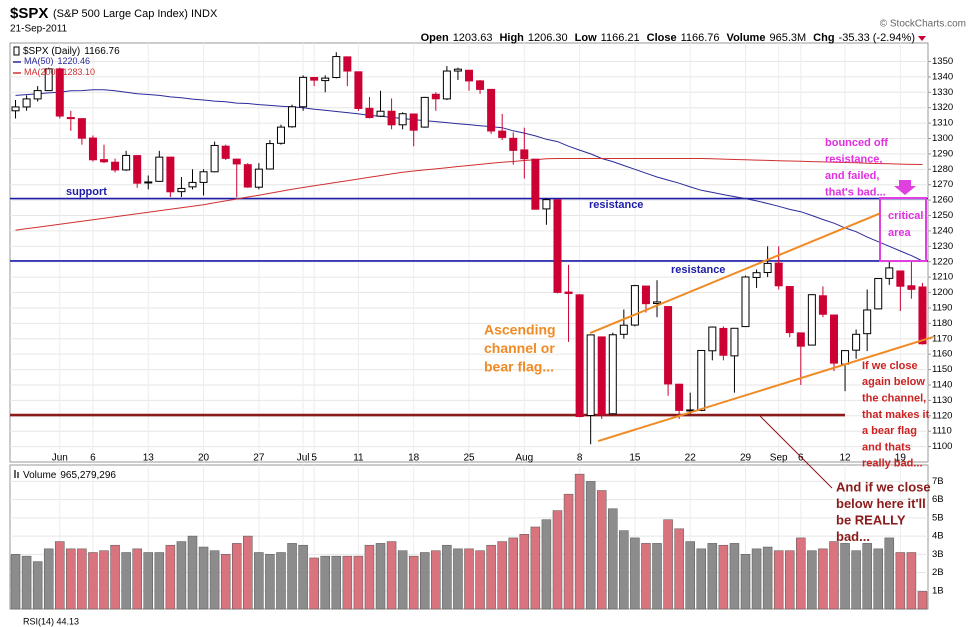 This screenshot has height=627, width=976. I want to click on x-tick-label: 25, so click(469, 458).